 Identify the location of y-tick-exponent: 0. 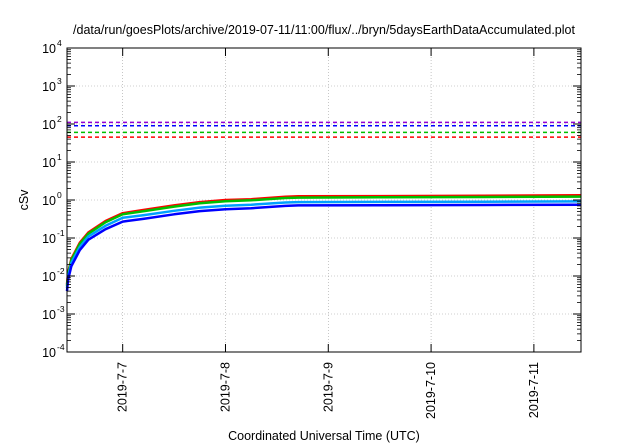
(59, 195).